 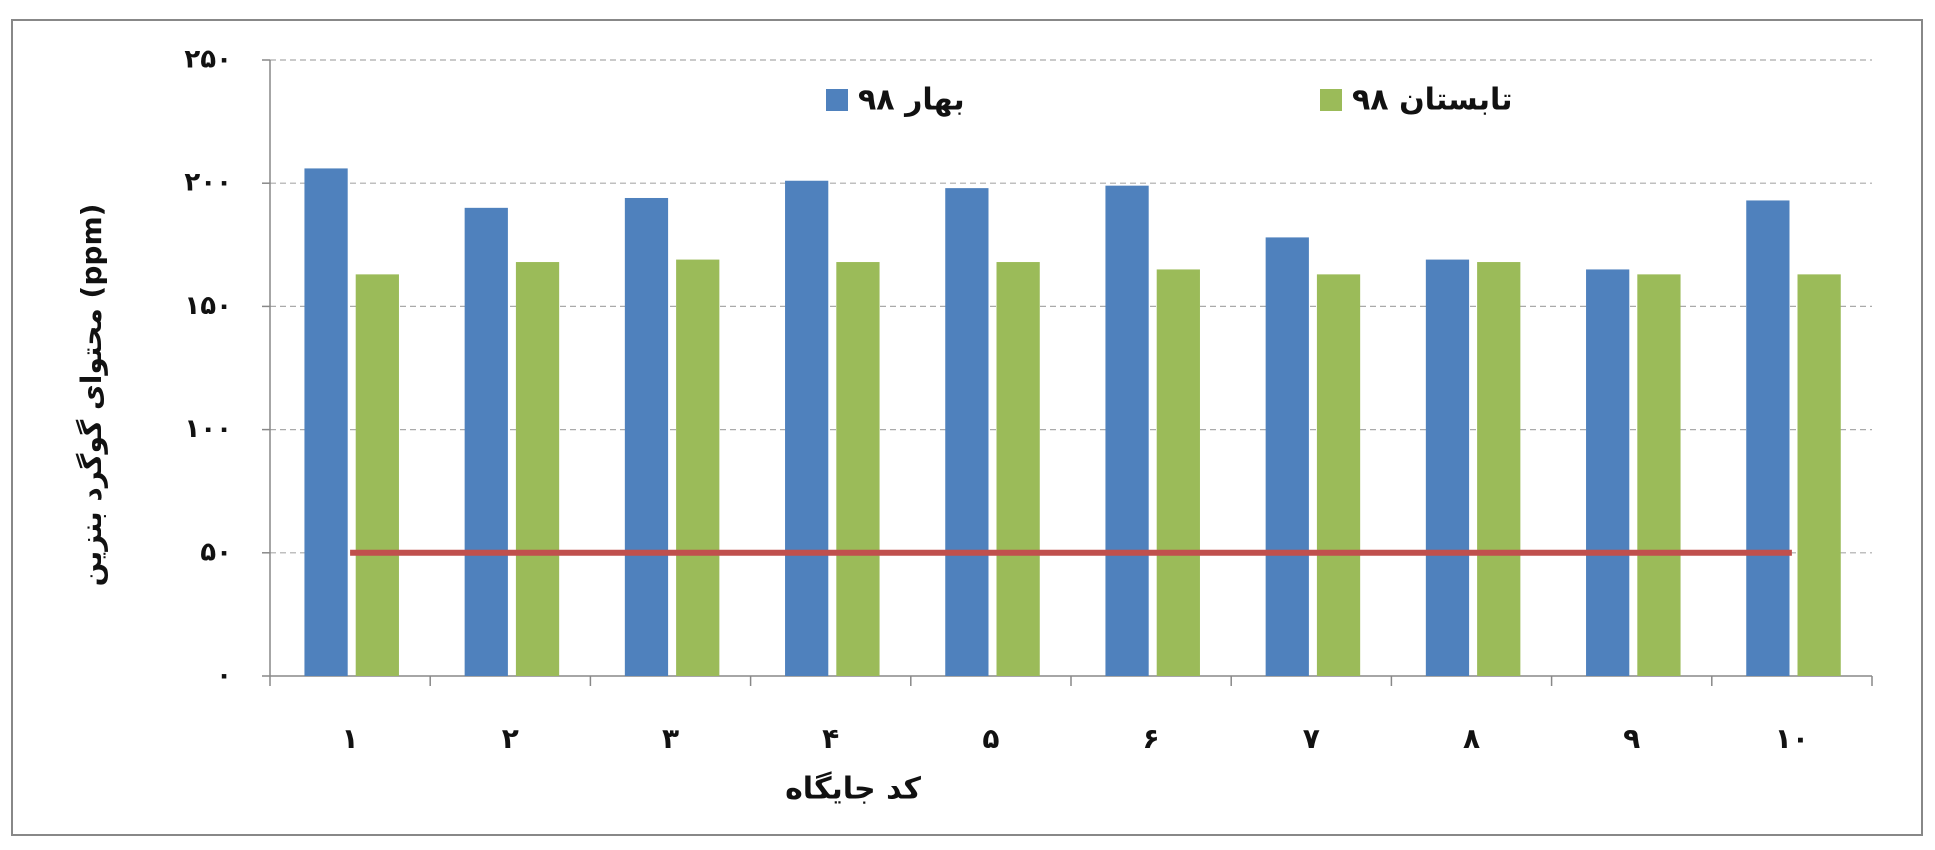 I want to click on x-tick-label: ۱, so click(x=350, y=738).